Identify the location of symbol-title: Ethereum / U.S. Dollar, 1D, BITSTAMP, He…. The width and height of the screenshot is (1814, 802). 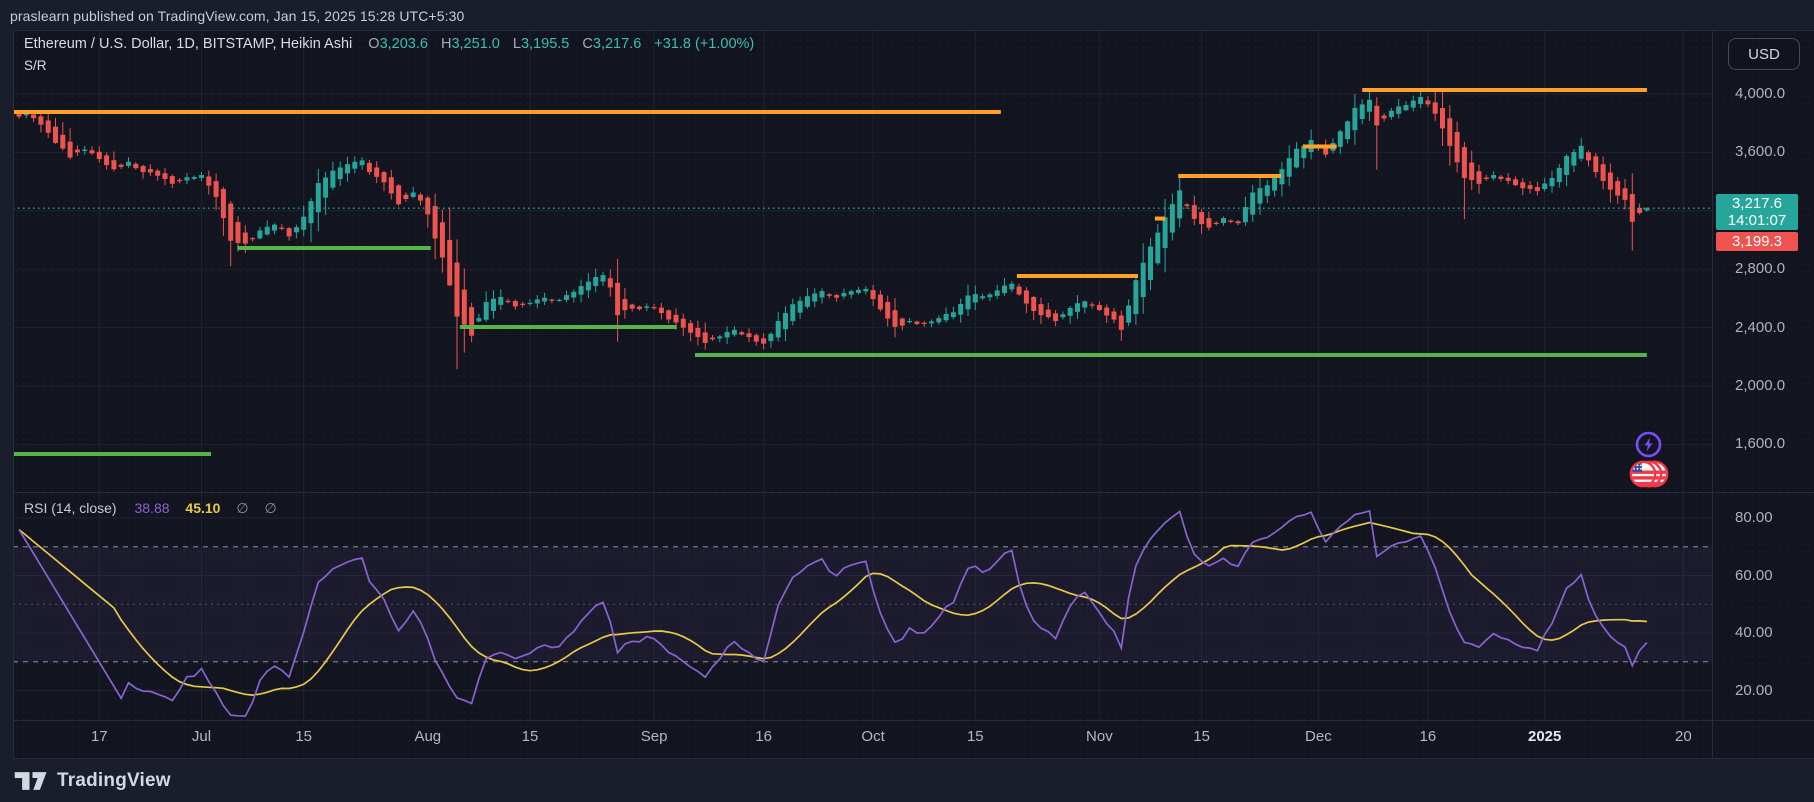
(188, 44).